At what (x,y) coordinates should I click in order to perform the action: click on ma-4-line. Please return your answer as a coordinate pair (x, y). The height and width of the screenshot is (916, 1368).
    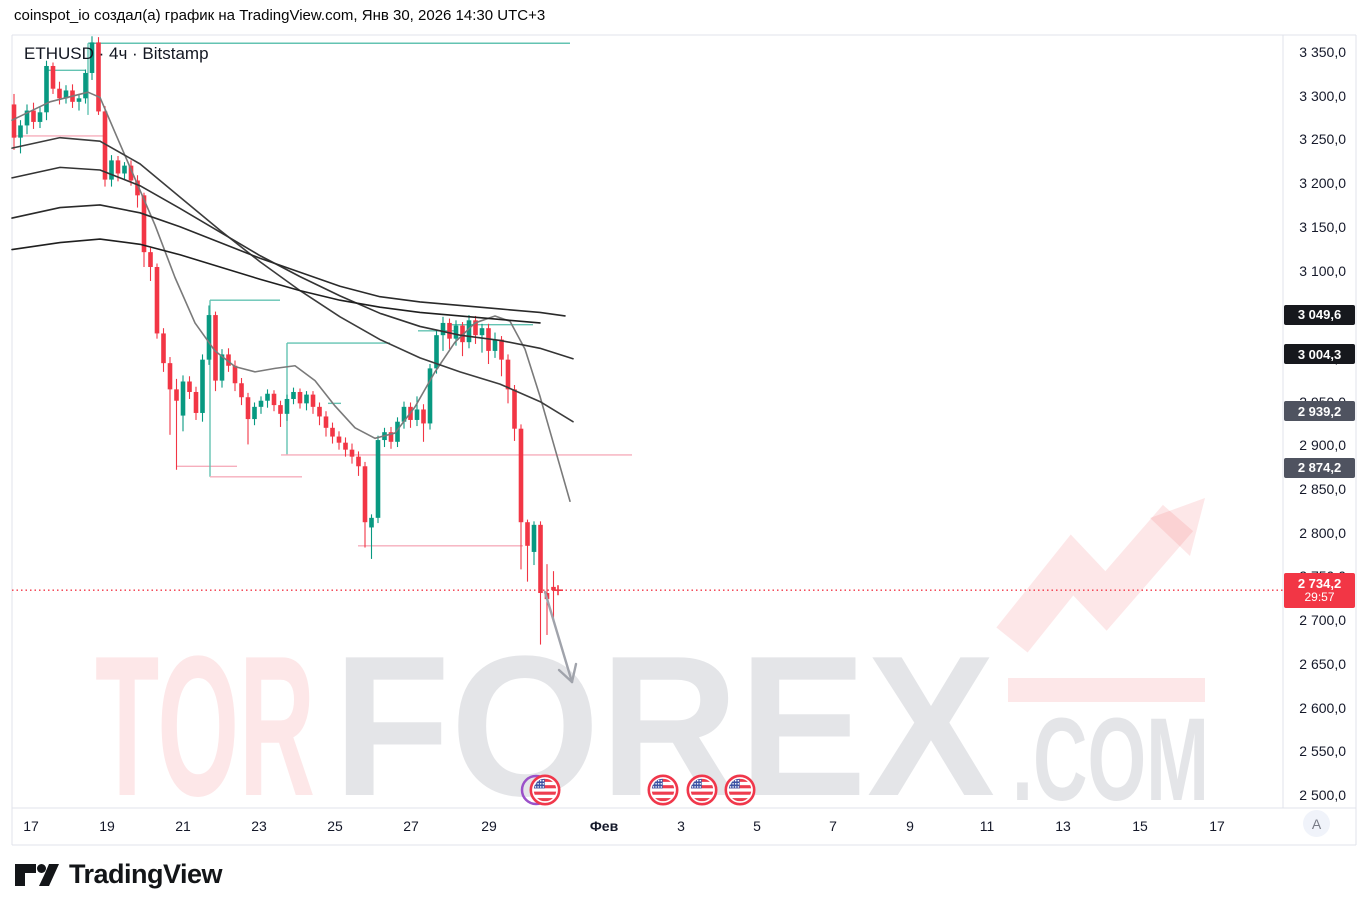
    Looking at the image, I should click on (288, 260).